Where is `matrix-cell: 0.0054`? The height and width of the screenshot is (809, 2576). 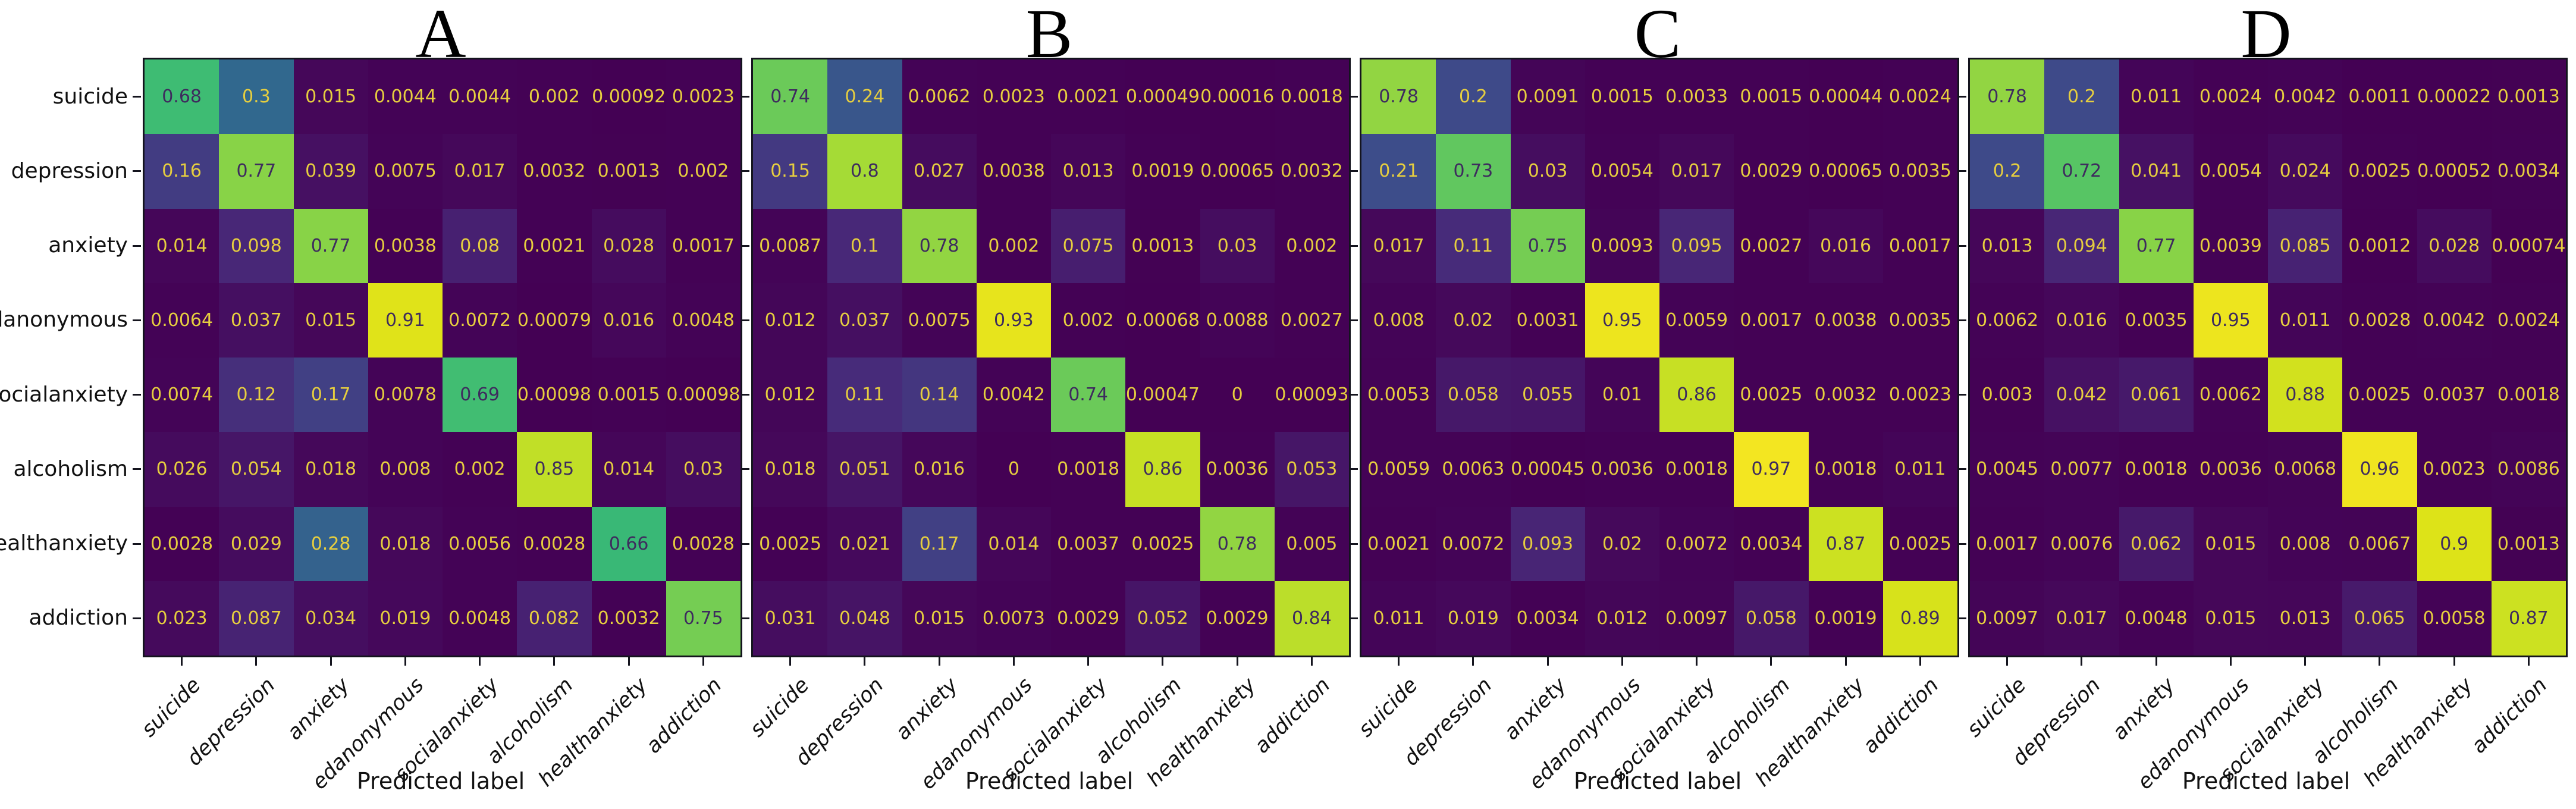
matrix-cell: 0.0054 is located at coordinates (1621, 171).